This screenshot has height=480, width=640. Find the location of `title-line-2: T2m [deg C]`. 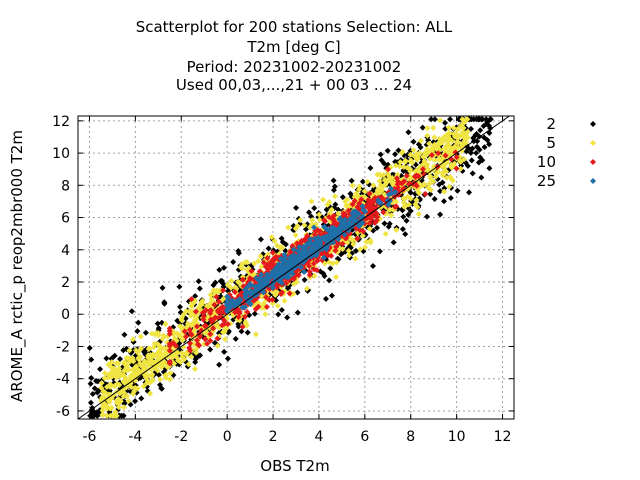

title-line-2: T2m [deg C] is located at coordinates (293, 47).